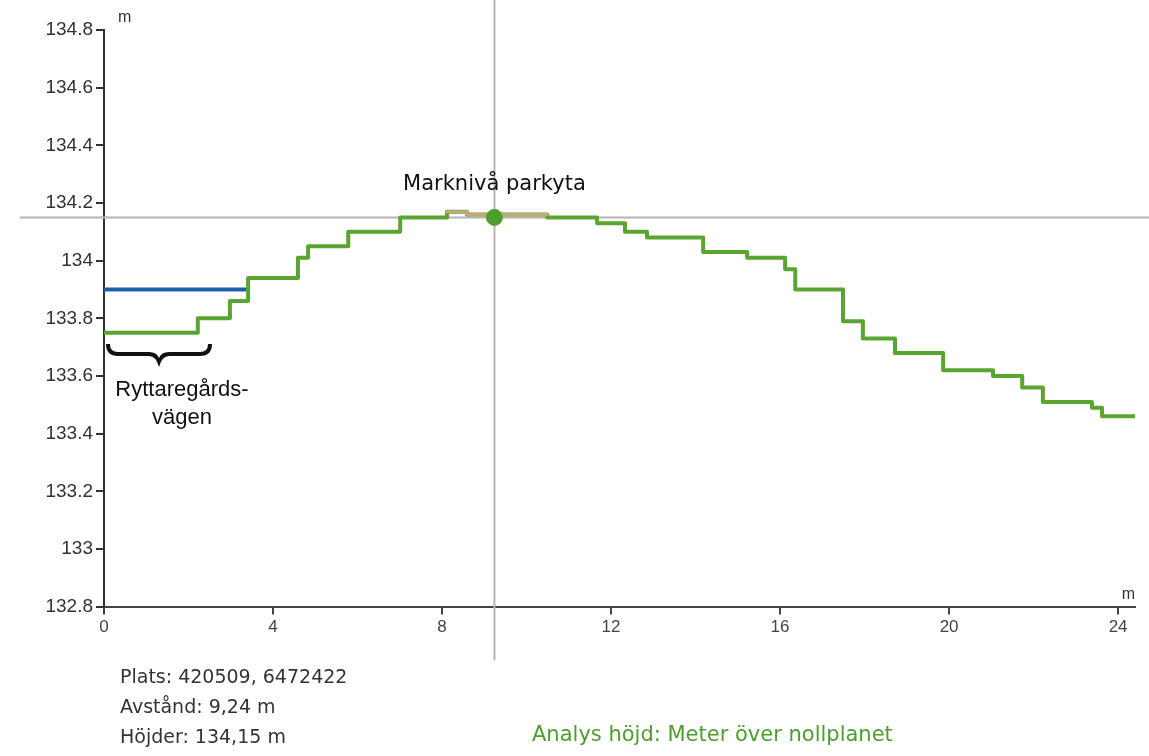  What do you see at coordinates (104, 627) in the screenshot?
I see `x-tick-label: 0` at bounding box center [104, 627].